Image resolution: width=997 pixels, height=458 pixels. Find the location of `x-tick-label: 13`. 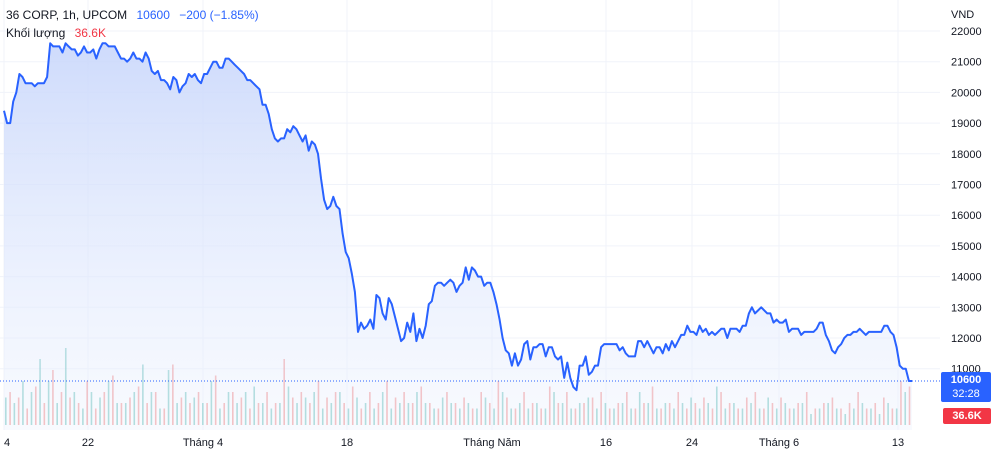

x-tick-label: 13 is located at coordinates (898, 443).